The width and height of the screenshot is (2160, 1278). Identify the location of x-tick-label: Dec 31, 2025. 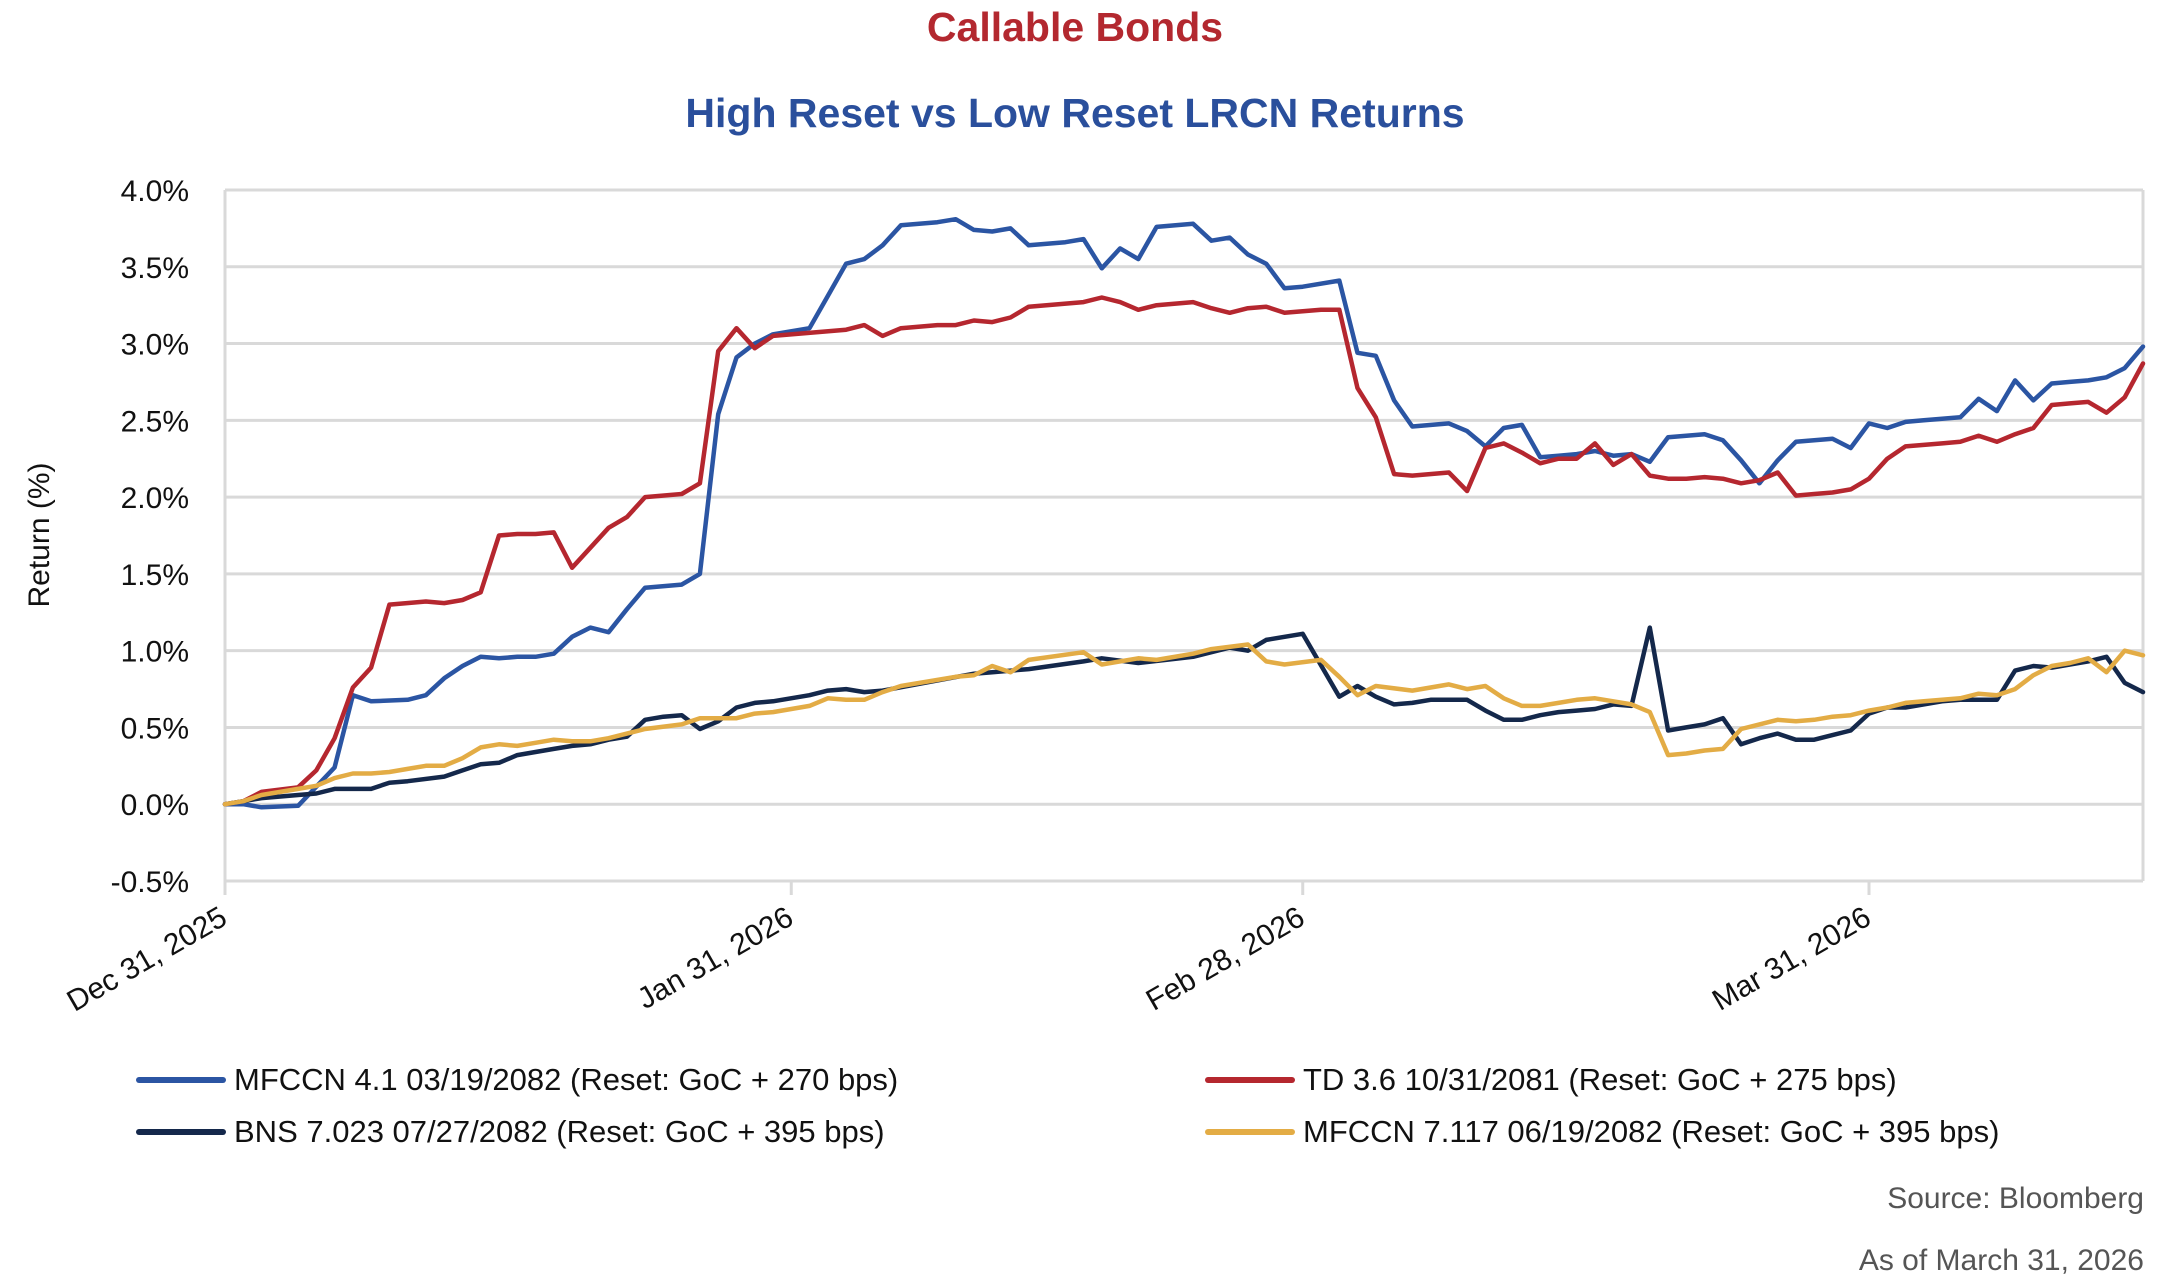
(146, 959).